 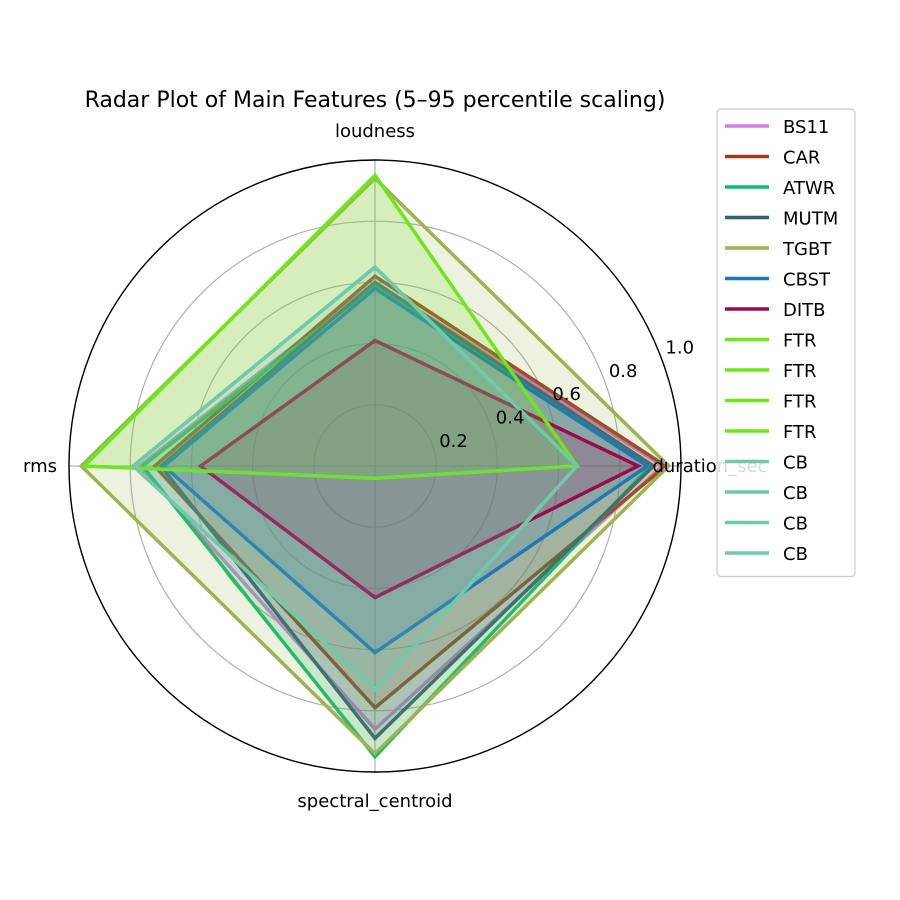 I want to click on legend-label: CBST, so click(x=807, y=280).